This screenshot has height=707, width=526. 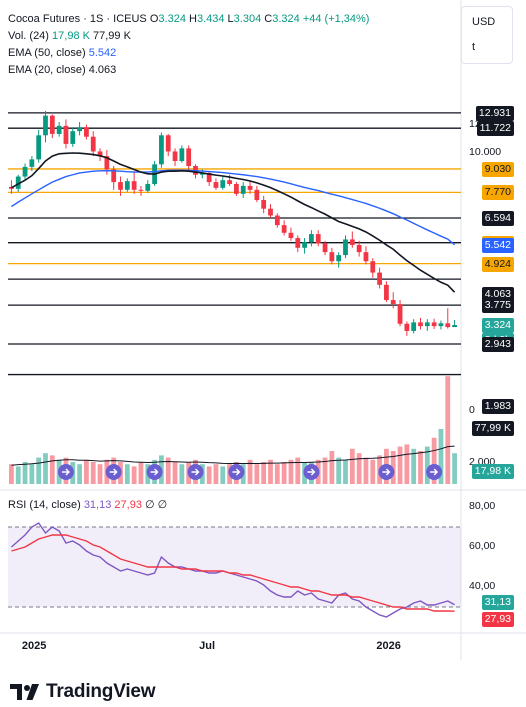 I want to click on price-label: 3.775, so click(x=497, y=306).